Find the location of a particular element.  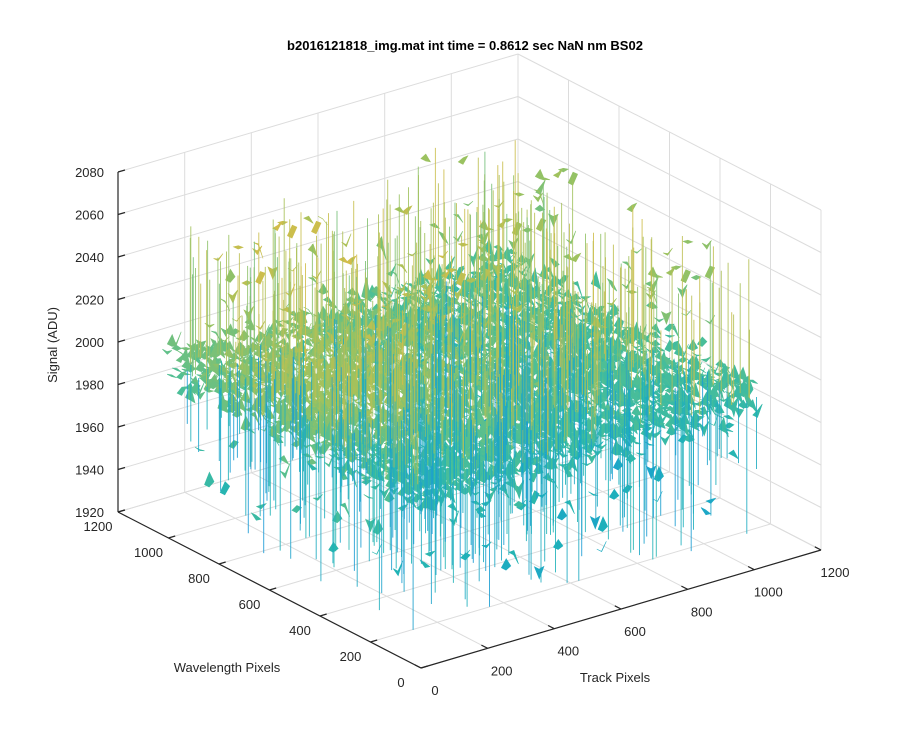

y-tick-label: 800 is located at coordinates (199, 578).